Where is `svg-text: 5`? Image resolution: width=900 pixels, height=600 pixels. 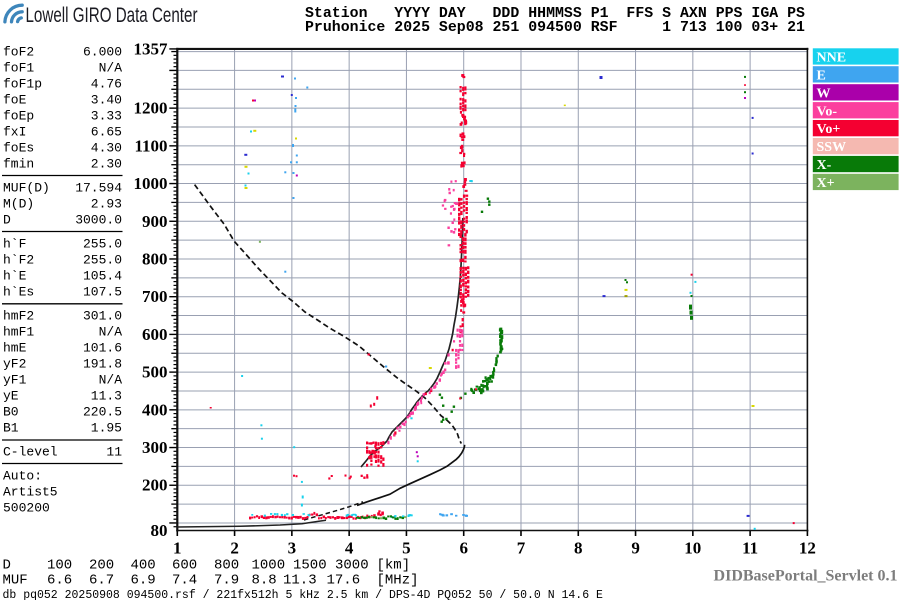
svg-text: 5 is located at coordinates (406, 548).